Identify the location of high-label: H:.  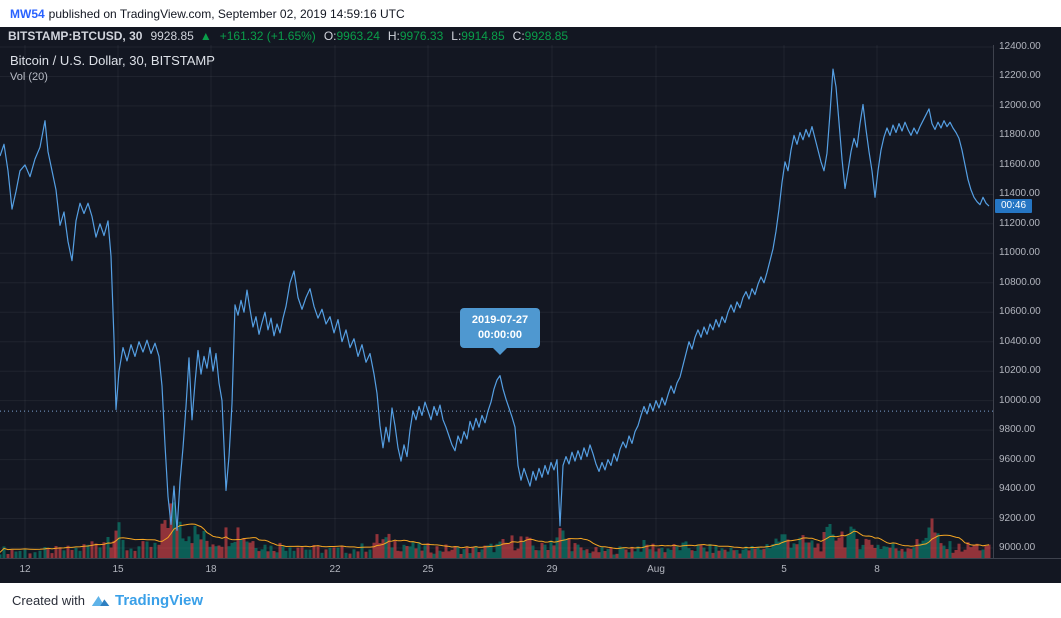
(393, 36).